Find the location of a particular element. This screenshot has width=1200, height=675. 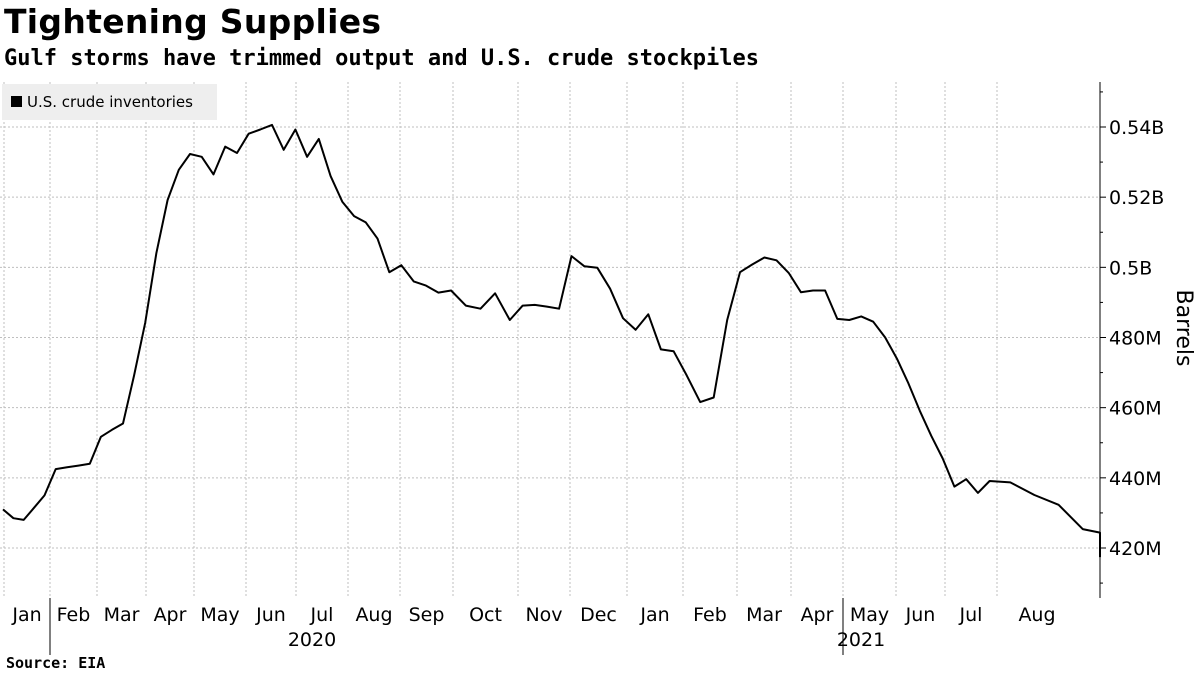

x-month-label: Nov is located at coordinates (543, 615).